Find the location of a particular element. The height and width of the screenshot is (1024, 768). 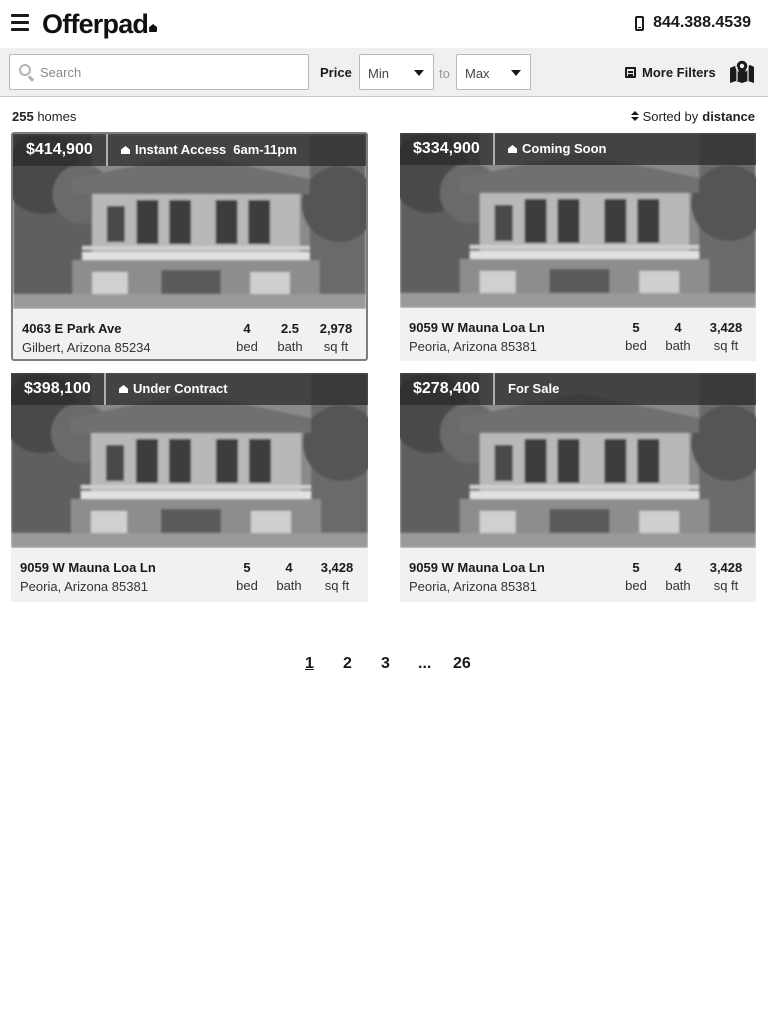

listing-status: For Sale is located at coordinates (533, 389).